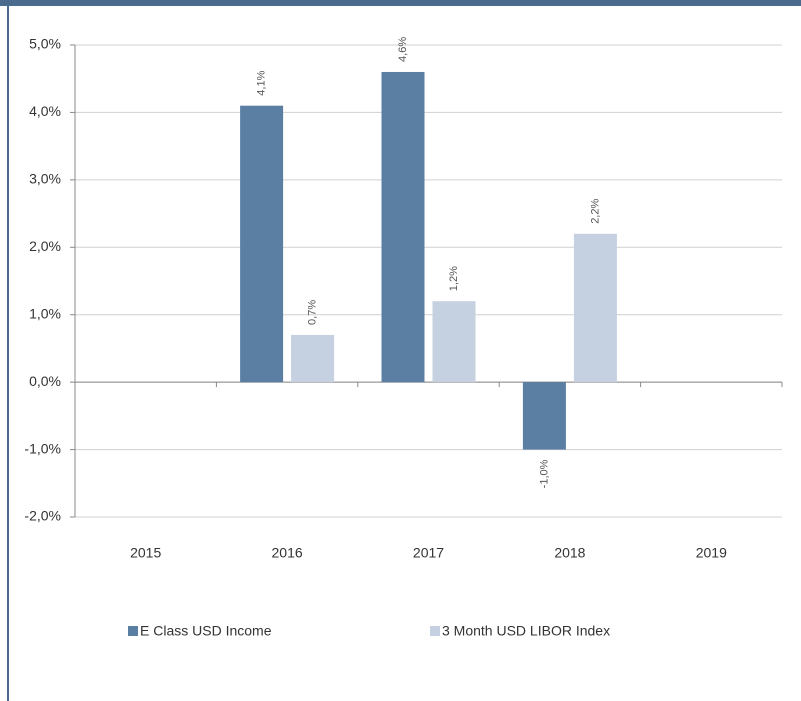 This screenshot has height=701, width=801. Describe the element at coordinates (8, 350) in the screenshot. I see `left-border` at that location.